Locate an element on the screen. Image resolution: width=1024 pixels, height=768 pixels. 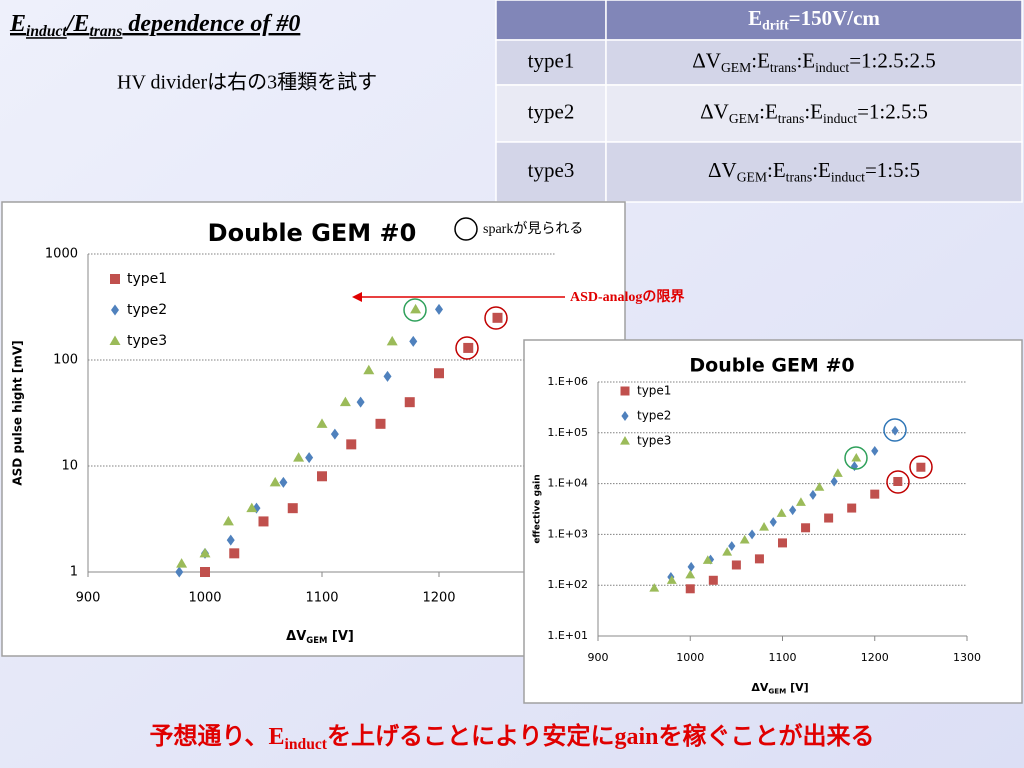
text-segment: =1:5:5 is located at coordinates (892, 170).